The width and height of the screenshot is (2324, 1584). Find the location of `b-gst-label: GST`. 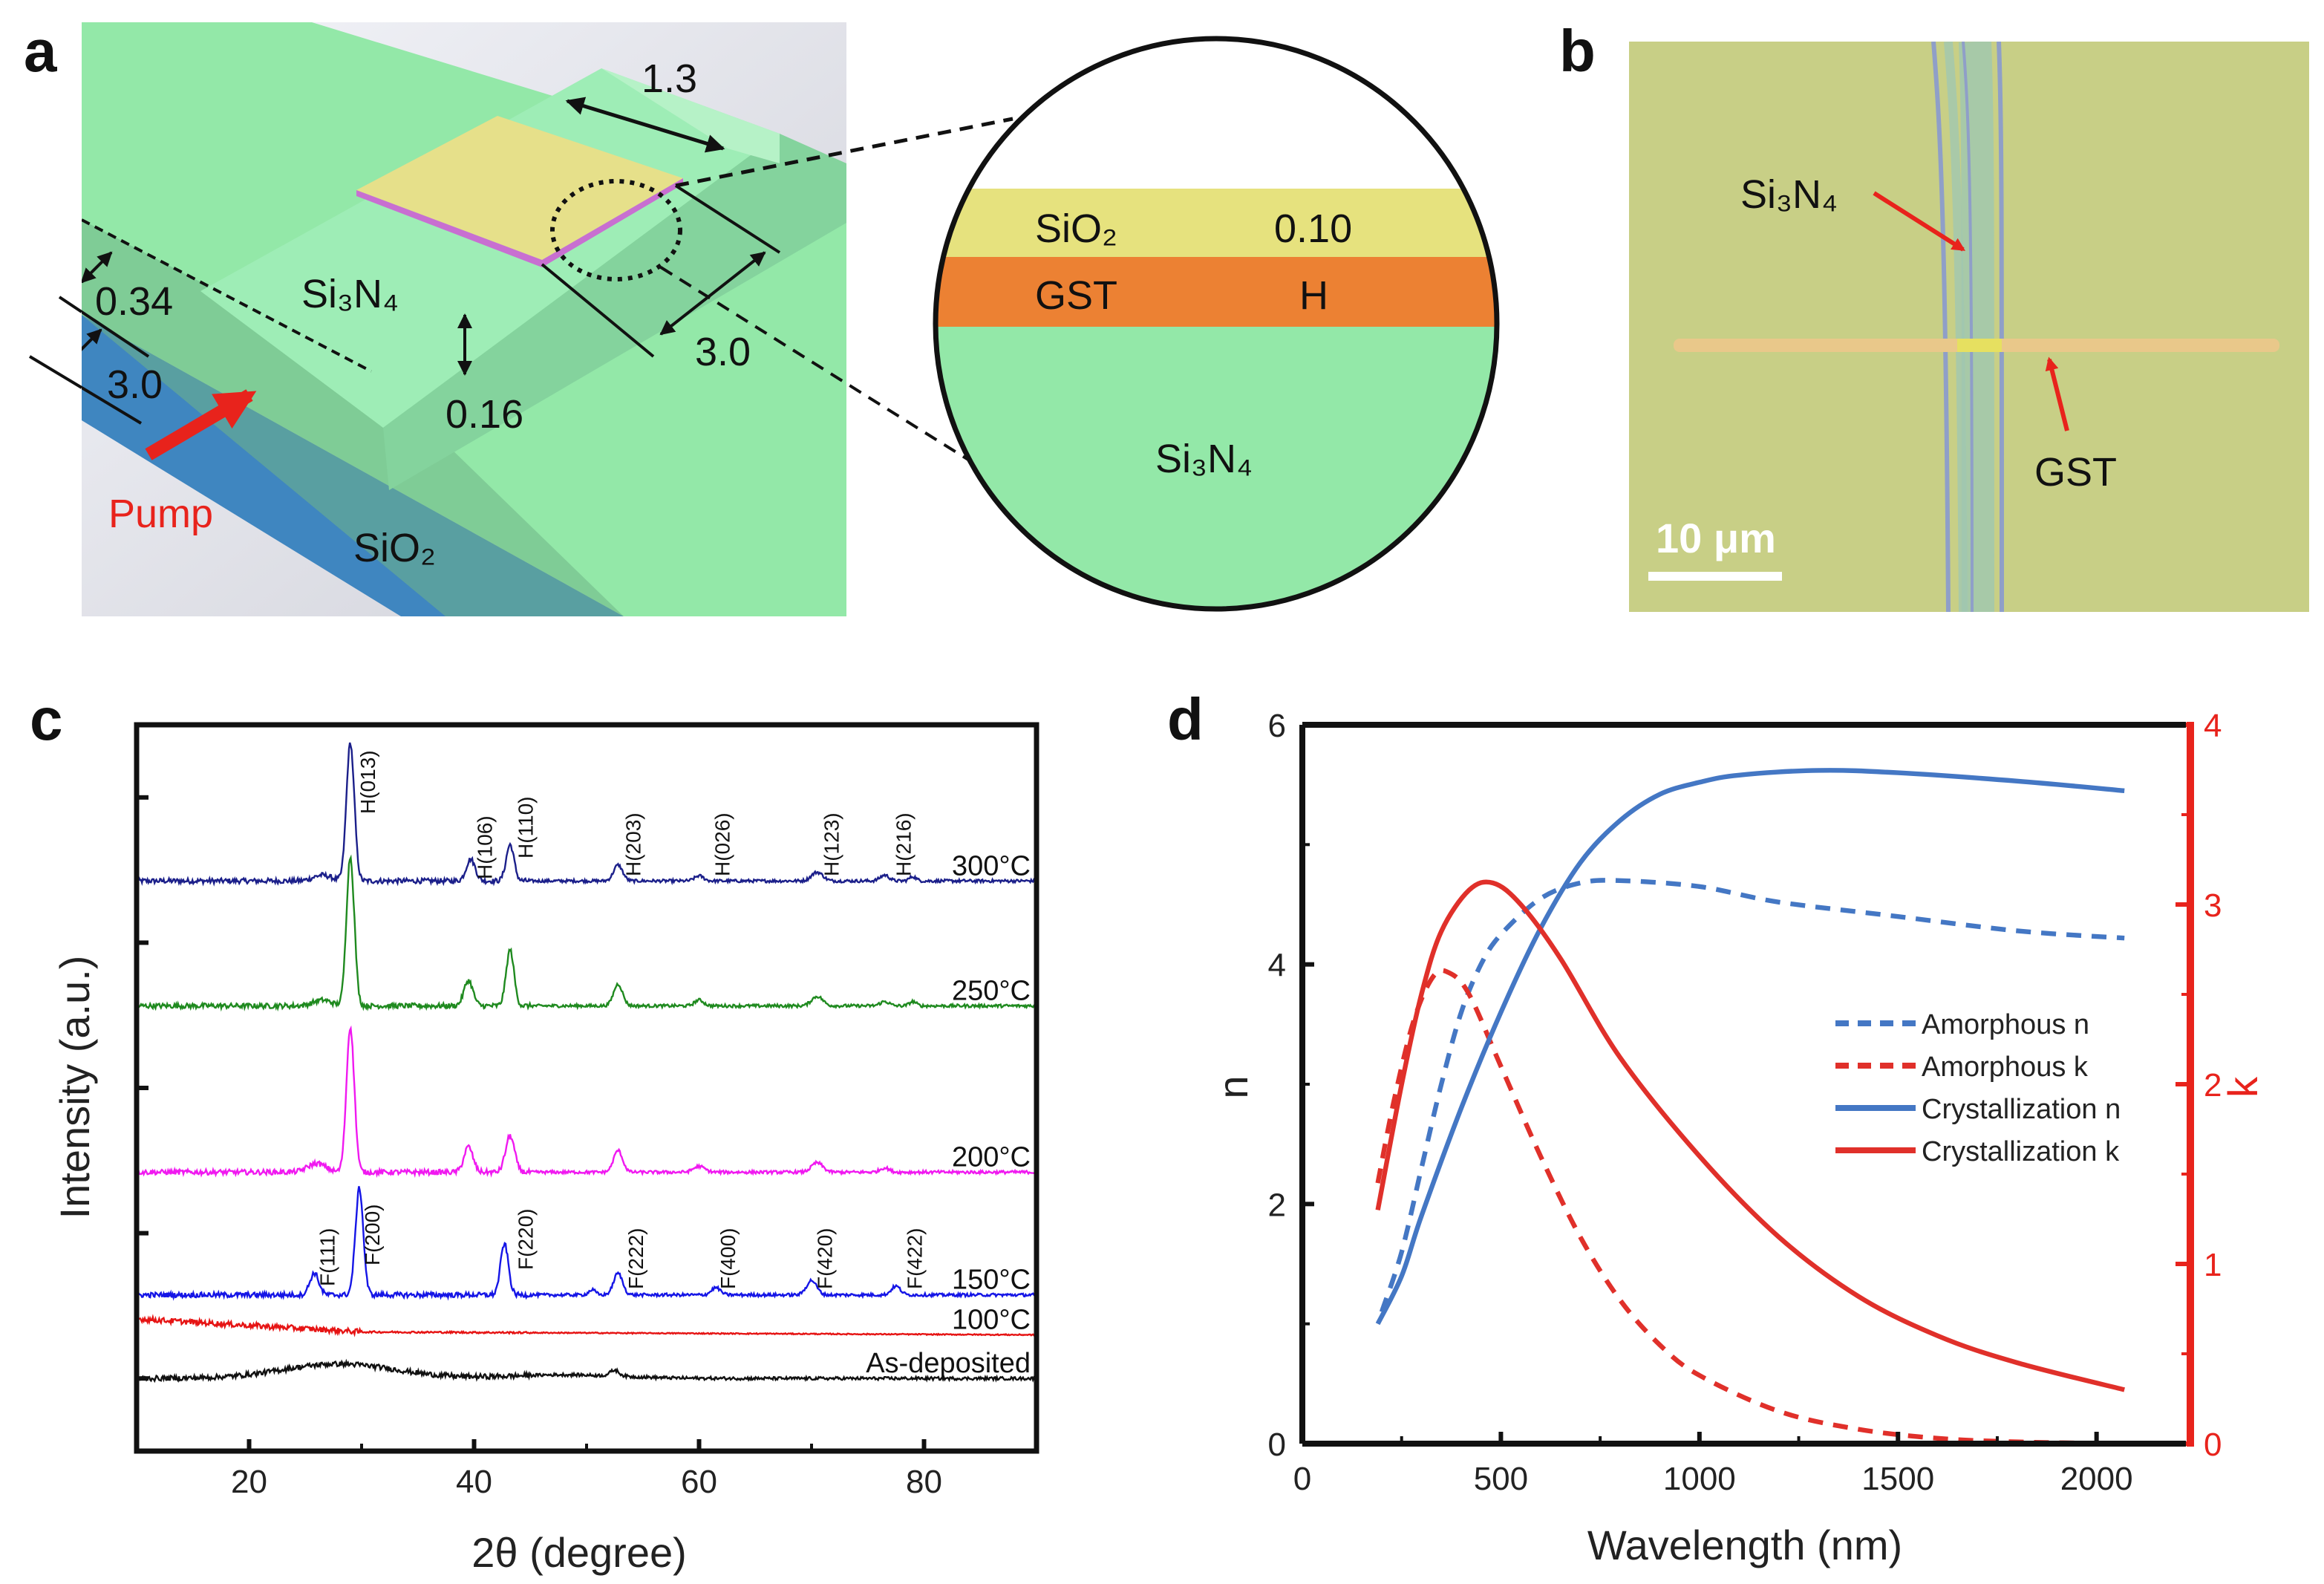

b-gst-label: GST is located at coordinates (2075, 473).